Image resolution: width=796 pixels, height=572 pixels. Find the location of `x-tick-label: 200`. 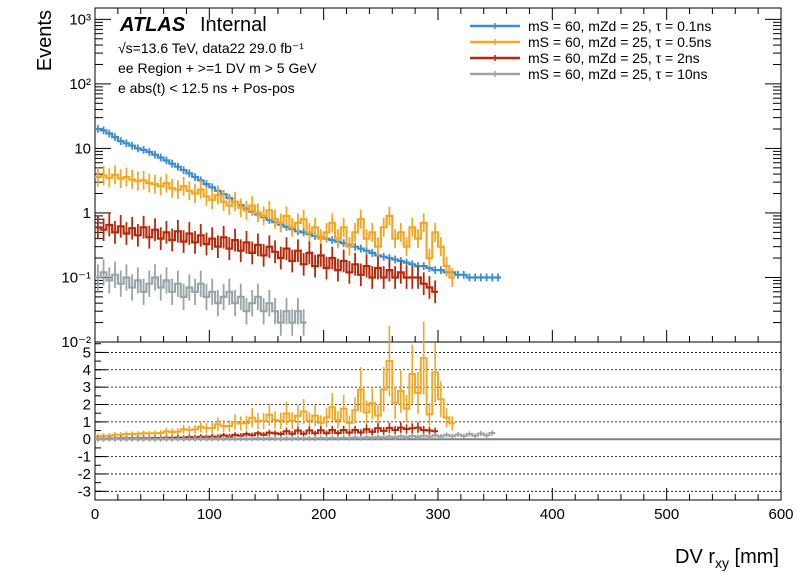

x-tick-label: 200 is located at coordinates (323, 514).